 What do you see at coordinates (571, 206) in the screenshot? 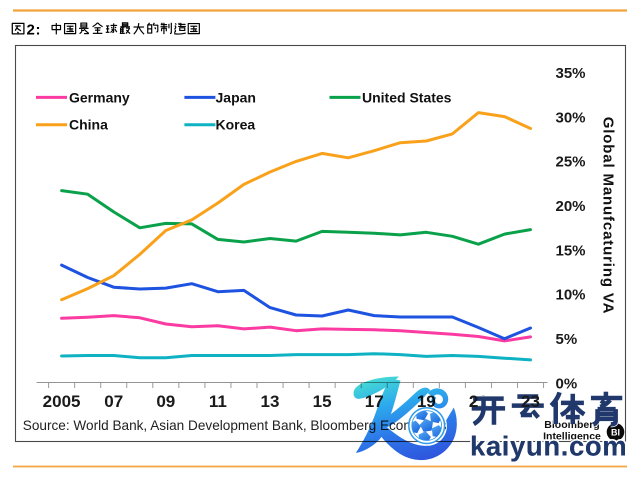
I see `svg-text: 20%` at bounding box center [571, 206].